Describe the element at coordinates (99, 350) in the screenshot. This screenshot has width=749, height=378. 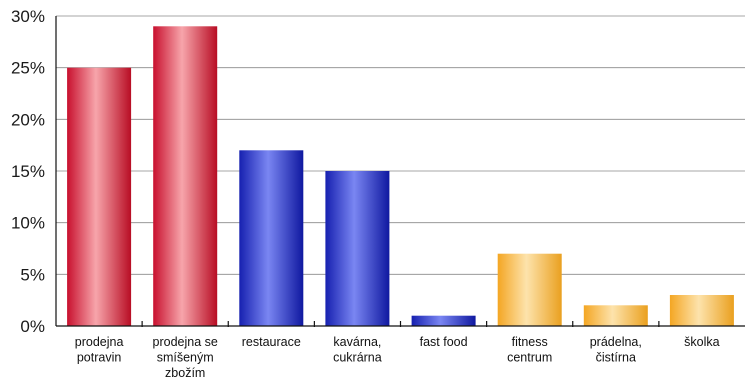
I see `x-tick-label: prodejna potravin` at that location.